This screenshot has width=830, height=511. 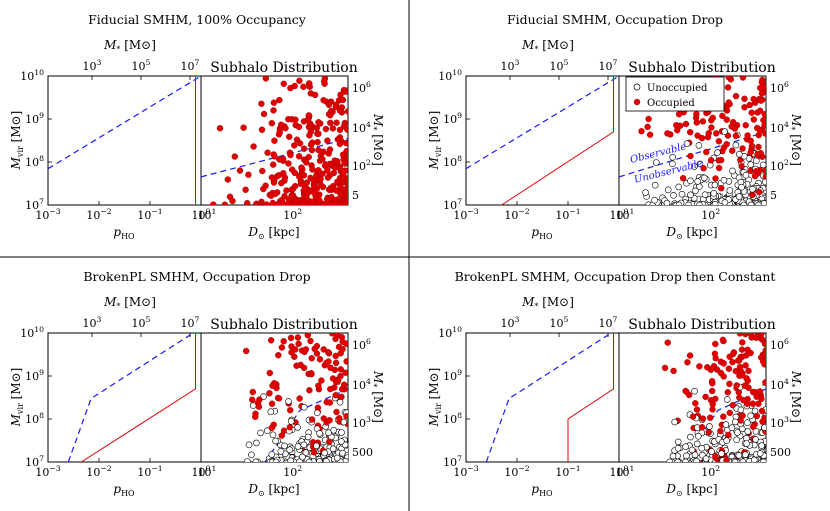 I want to click on left-y-tick-label: 1010, so click(x=450, y=332).